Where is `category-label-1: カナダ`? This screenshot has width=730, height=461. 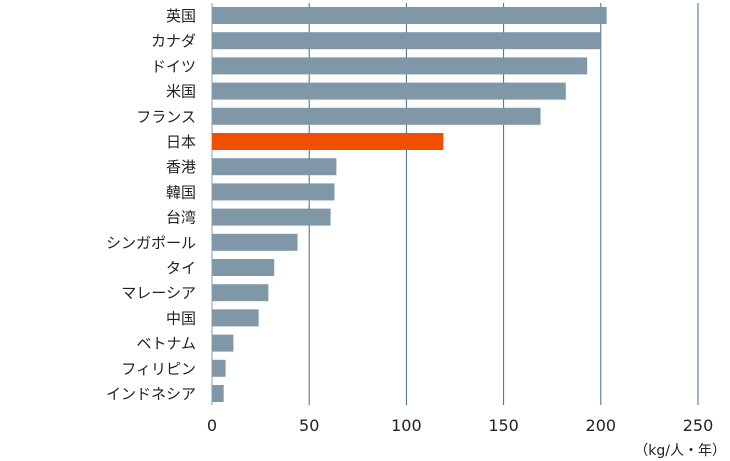
category-label-1: カナダ is located at coordinates (173, 41).